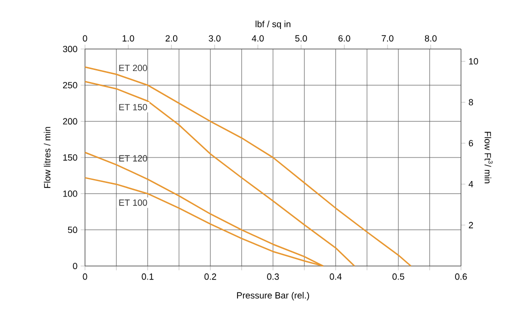 The height and width of the screenshot is (324, 510). What do you see at coordinates (75, 266) in the screenshot?
I see `y-tick-label: 0` at bounding box center [75, 266].